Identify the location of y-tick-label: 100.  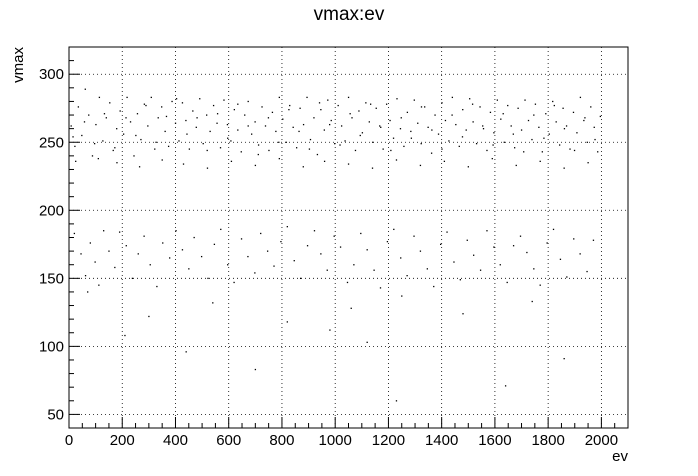
(51, 346).